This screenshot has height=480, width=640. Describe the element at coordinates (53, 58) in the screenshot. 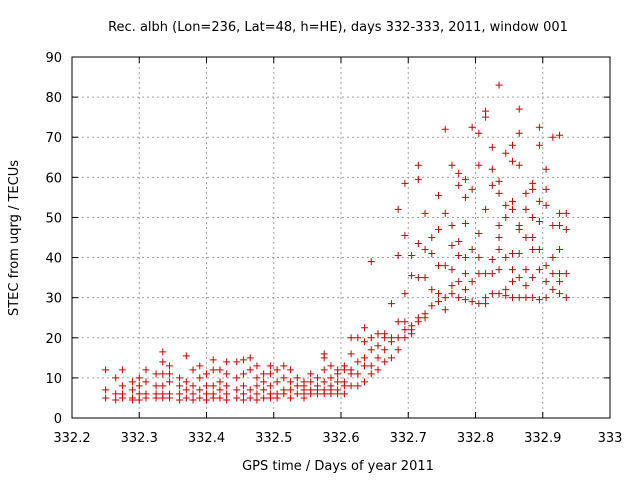

I see `y-tick-label: 90` at that location.